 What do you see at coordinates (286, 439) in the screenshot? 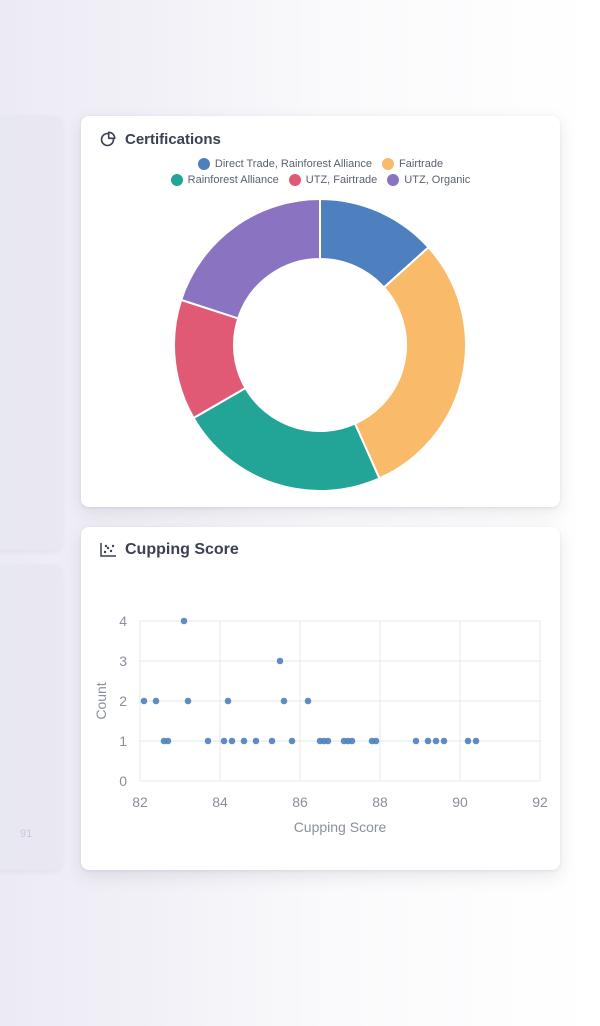
I see `donut-slice-rainforest-alliance` at bounding box center [286, 439].